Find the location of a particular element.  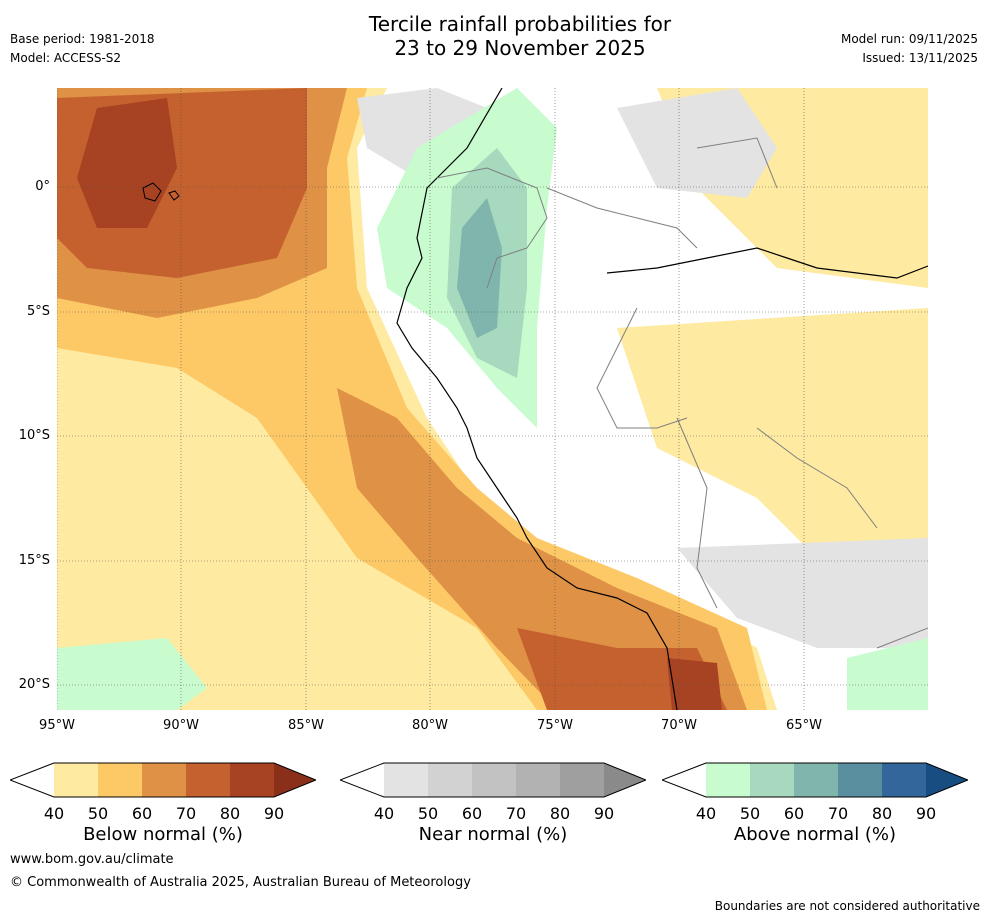

near-normal-40-ne is located at coordinates (697, 143).